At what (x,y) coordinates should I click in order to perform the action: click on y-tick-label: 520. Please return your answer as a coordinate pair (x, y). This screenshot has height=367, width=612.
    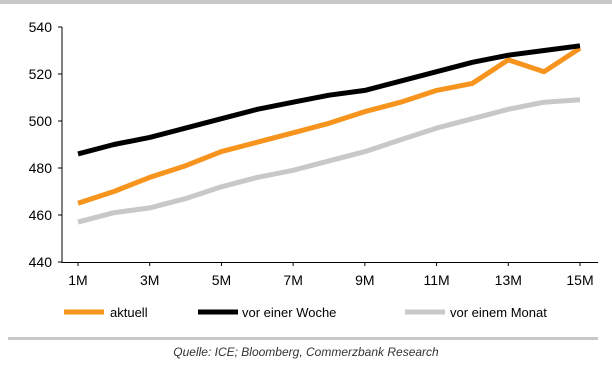
    Looking at the image, I should click on (41, 74).